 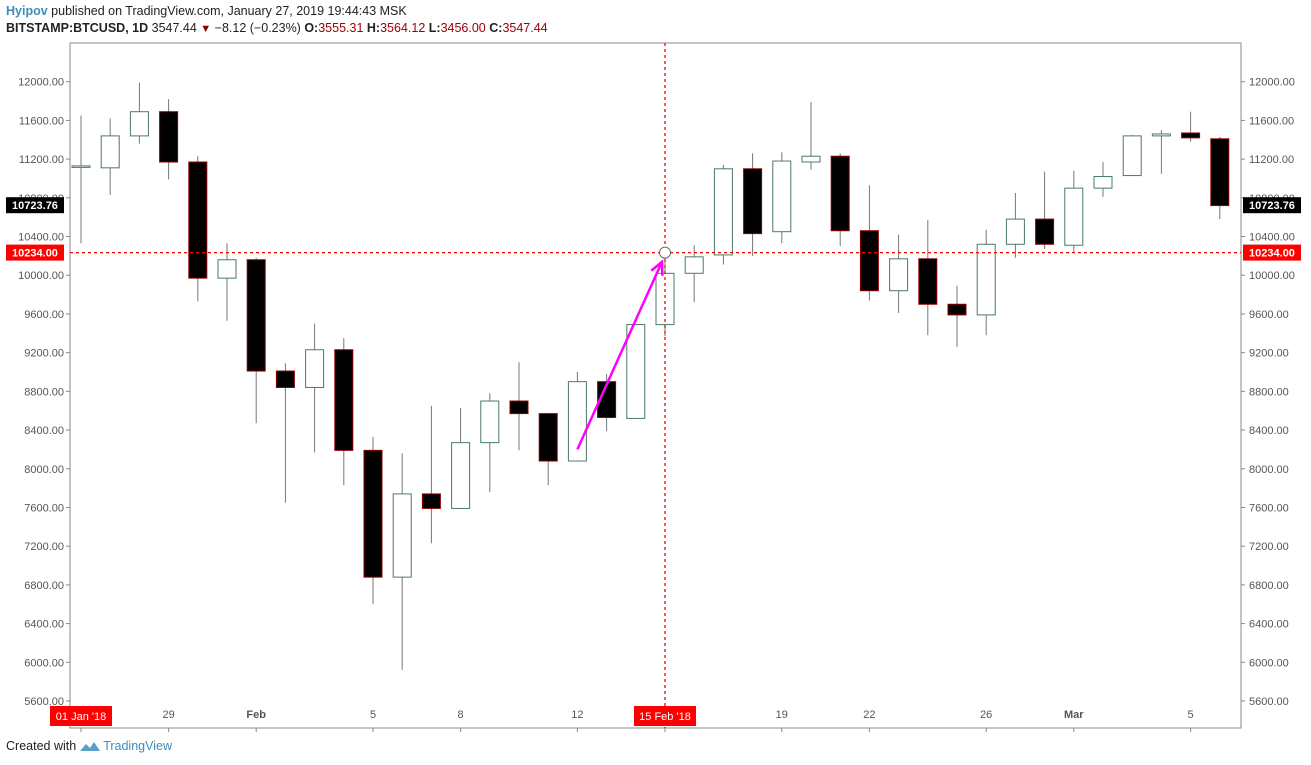 I want to click on y-tick-label-right: 12000.00, so click(x=1272, y=83).